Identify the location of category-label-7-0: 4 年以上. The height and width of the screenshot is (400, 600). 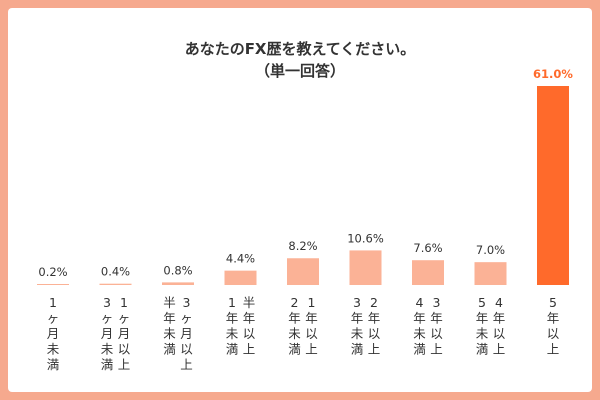
(499, 326).